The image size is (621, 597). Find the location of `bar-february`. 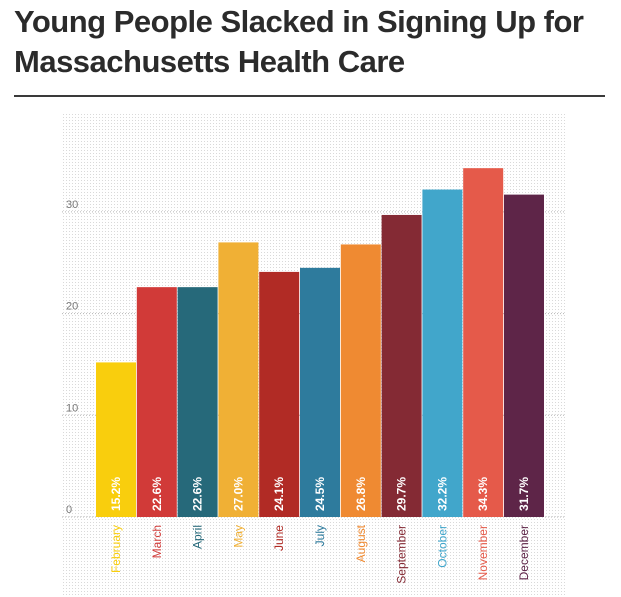

bar-february is located at coordinates (116, 439).